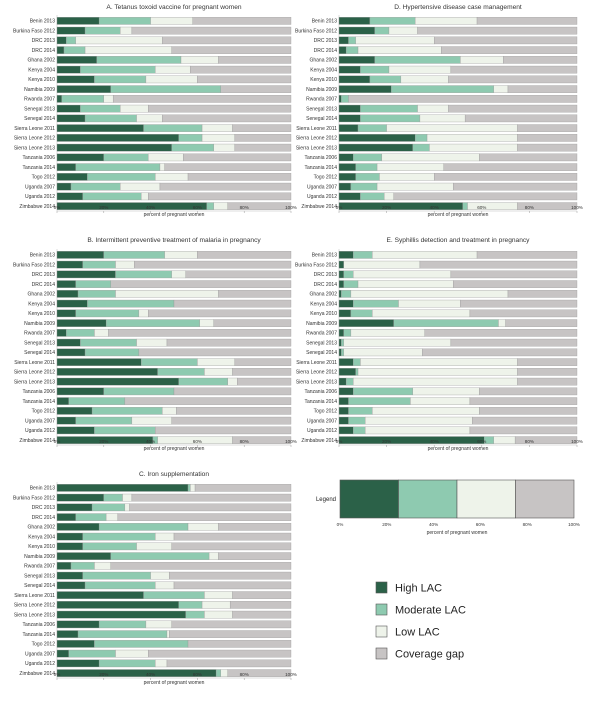 This screenshot has width=600, height=706. What do you see at coordinates (44, 275) in the screenshot?
I see `category-label: DRC 2013` at bounding box center [44, 275].